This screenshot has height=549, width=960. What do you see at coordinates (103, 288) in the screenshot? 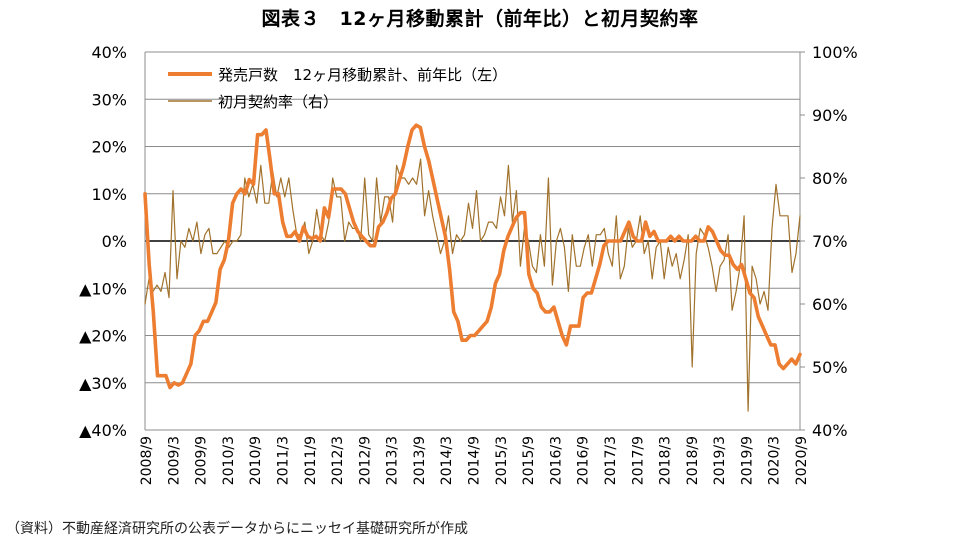
I see `left-tick-label: ▲10%` at bounding box center [103, 288].